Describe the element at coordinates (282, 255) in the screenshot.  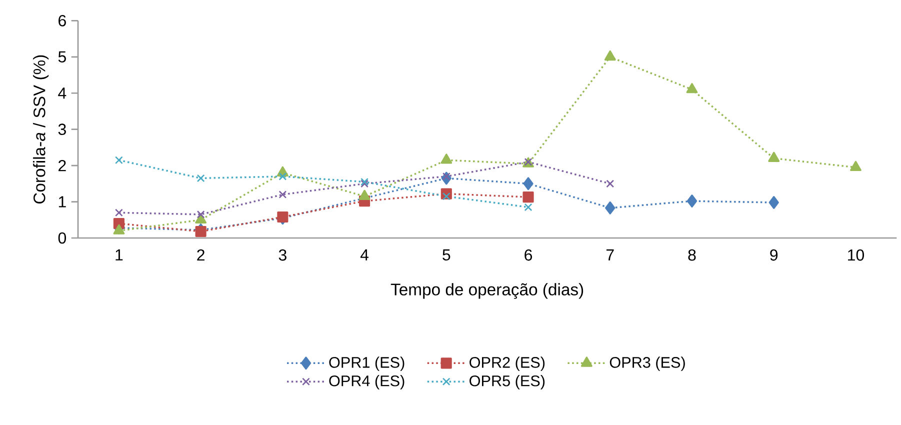
I see `x-tick-label: 3` at that location.